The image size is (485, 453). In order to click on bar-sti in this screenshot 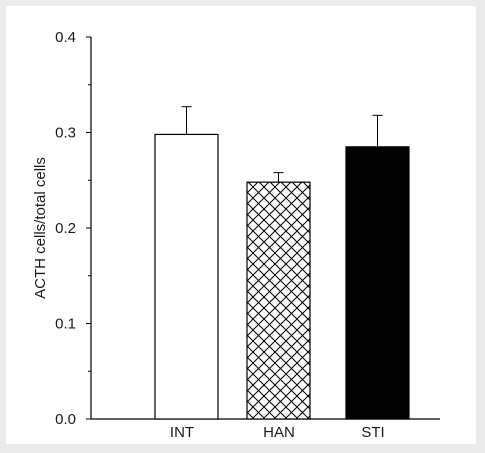, I will do `click(377, 283)`.